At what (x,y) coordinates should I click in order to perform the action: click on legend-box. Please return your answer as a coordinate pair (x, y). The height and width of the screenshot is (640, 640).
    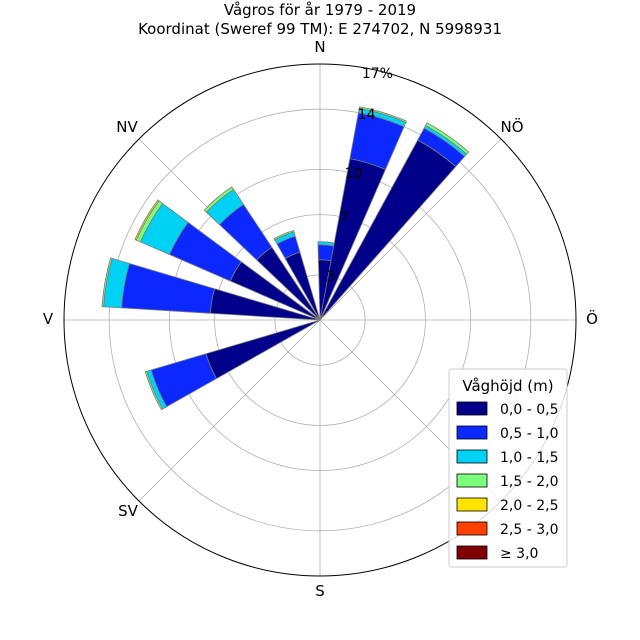
    Looking at the image, I should click on (508, 468).